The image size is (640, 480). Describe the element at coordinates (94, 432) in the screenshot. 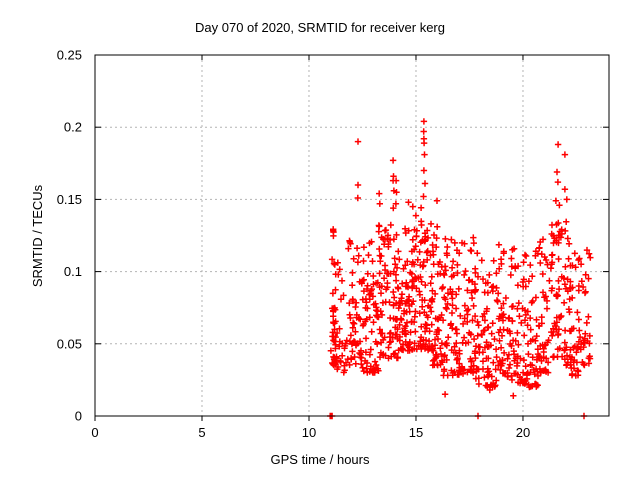

I see `x-tick-label: 0` at that location.